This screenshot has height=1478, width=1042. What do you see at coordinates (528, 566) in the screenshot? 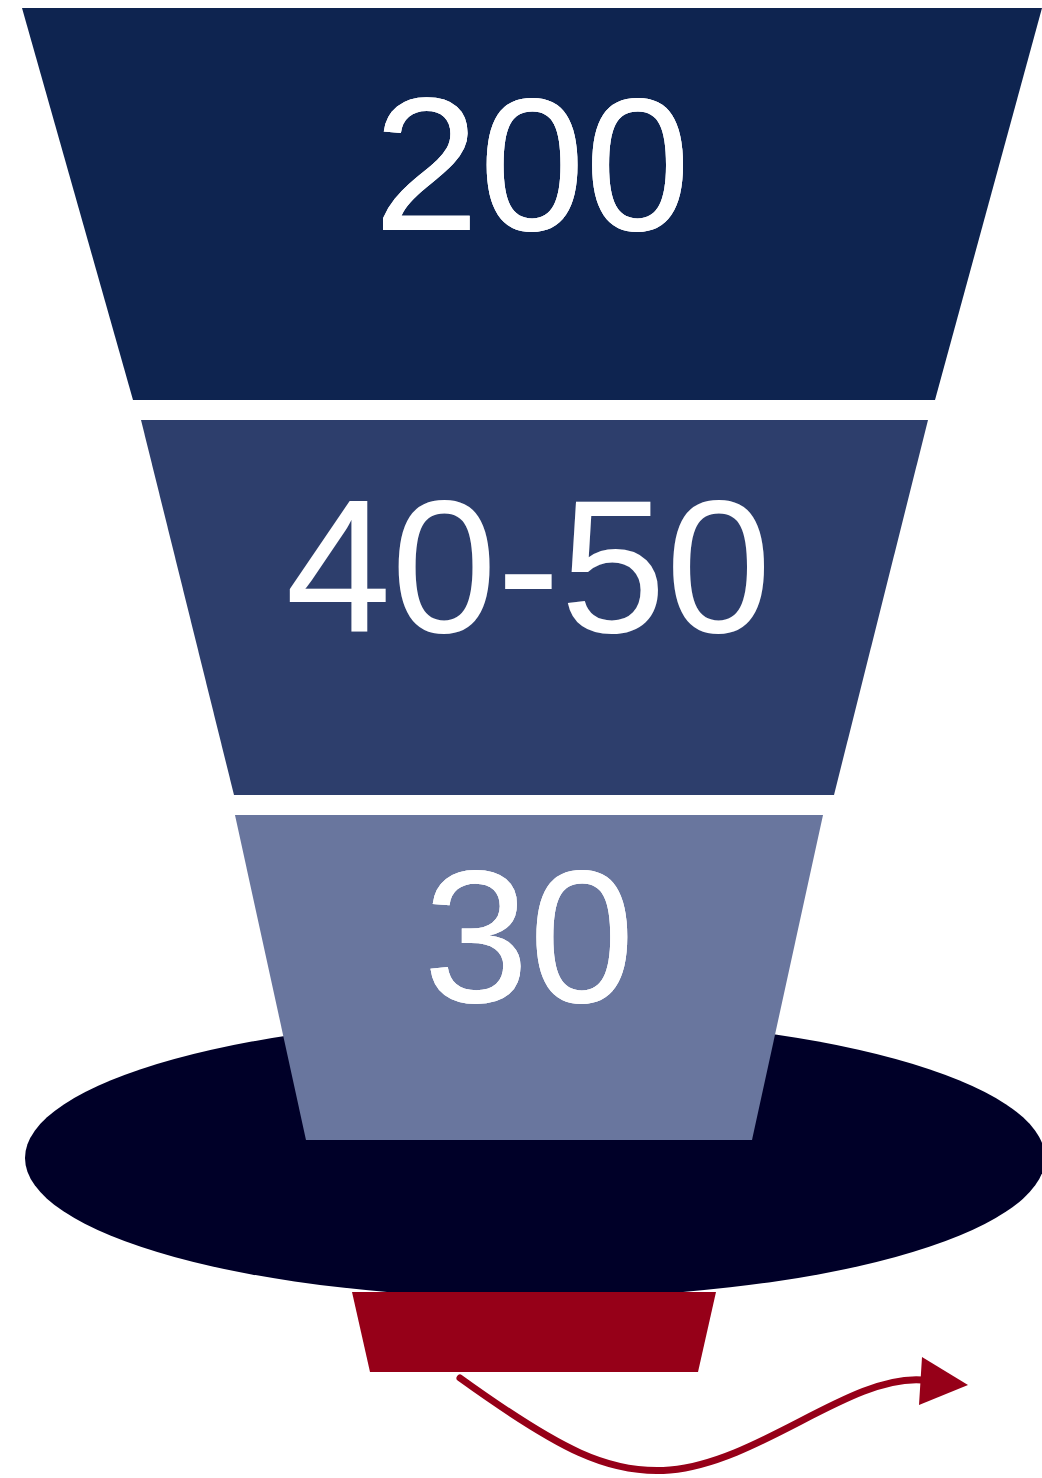
I see `data-label: 40-50` at bounding box center [528, 566].